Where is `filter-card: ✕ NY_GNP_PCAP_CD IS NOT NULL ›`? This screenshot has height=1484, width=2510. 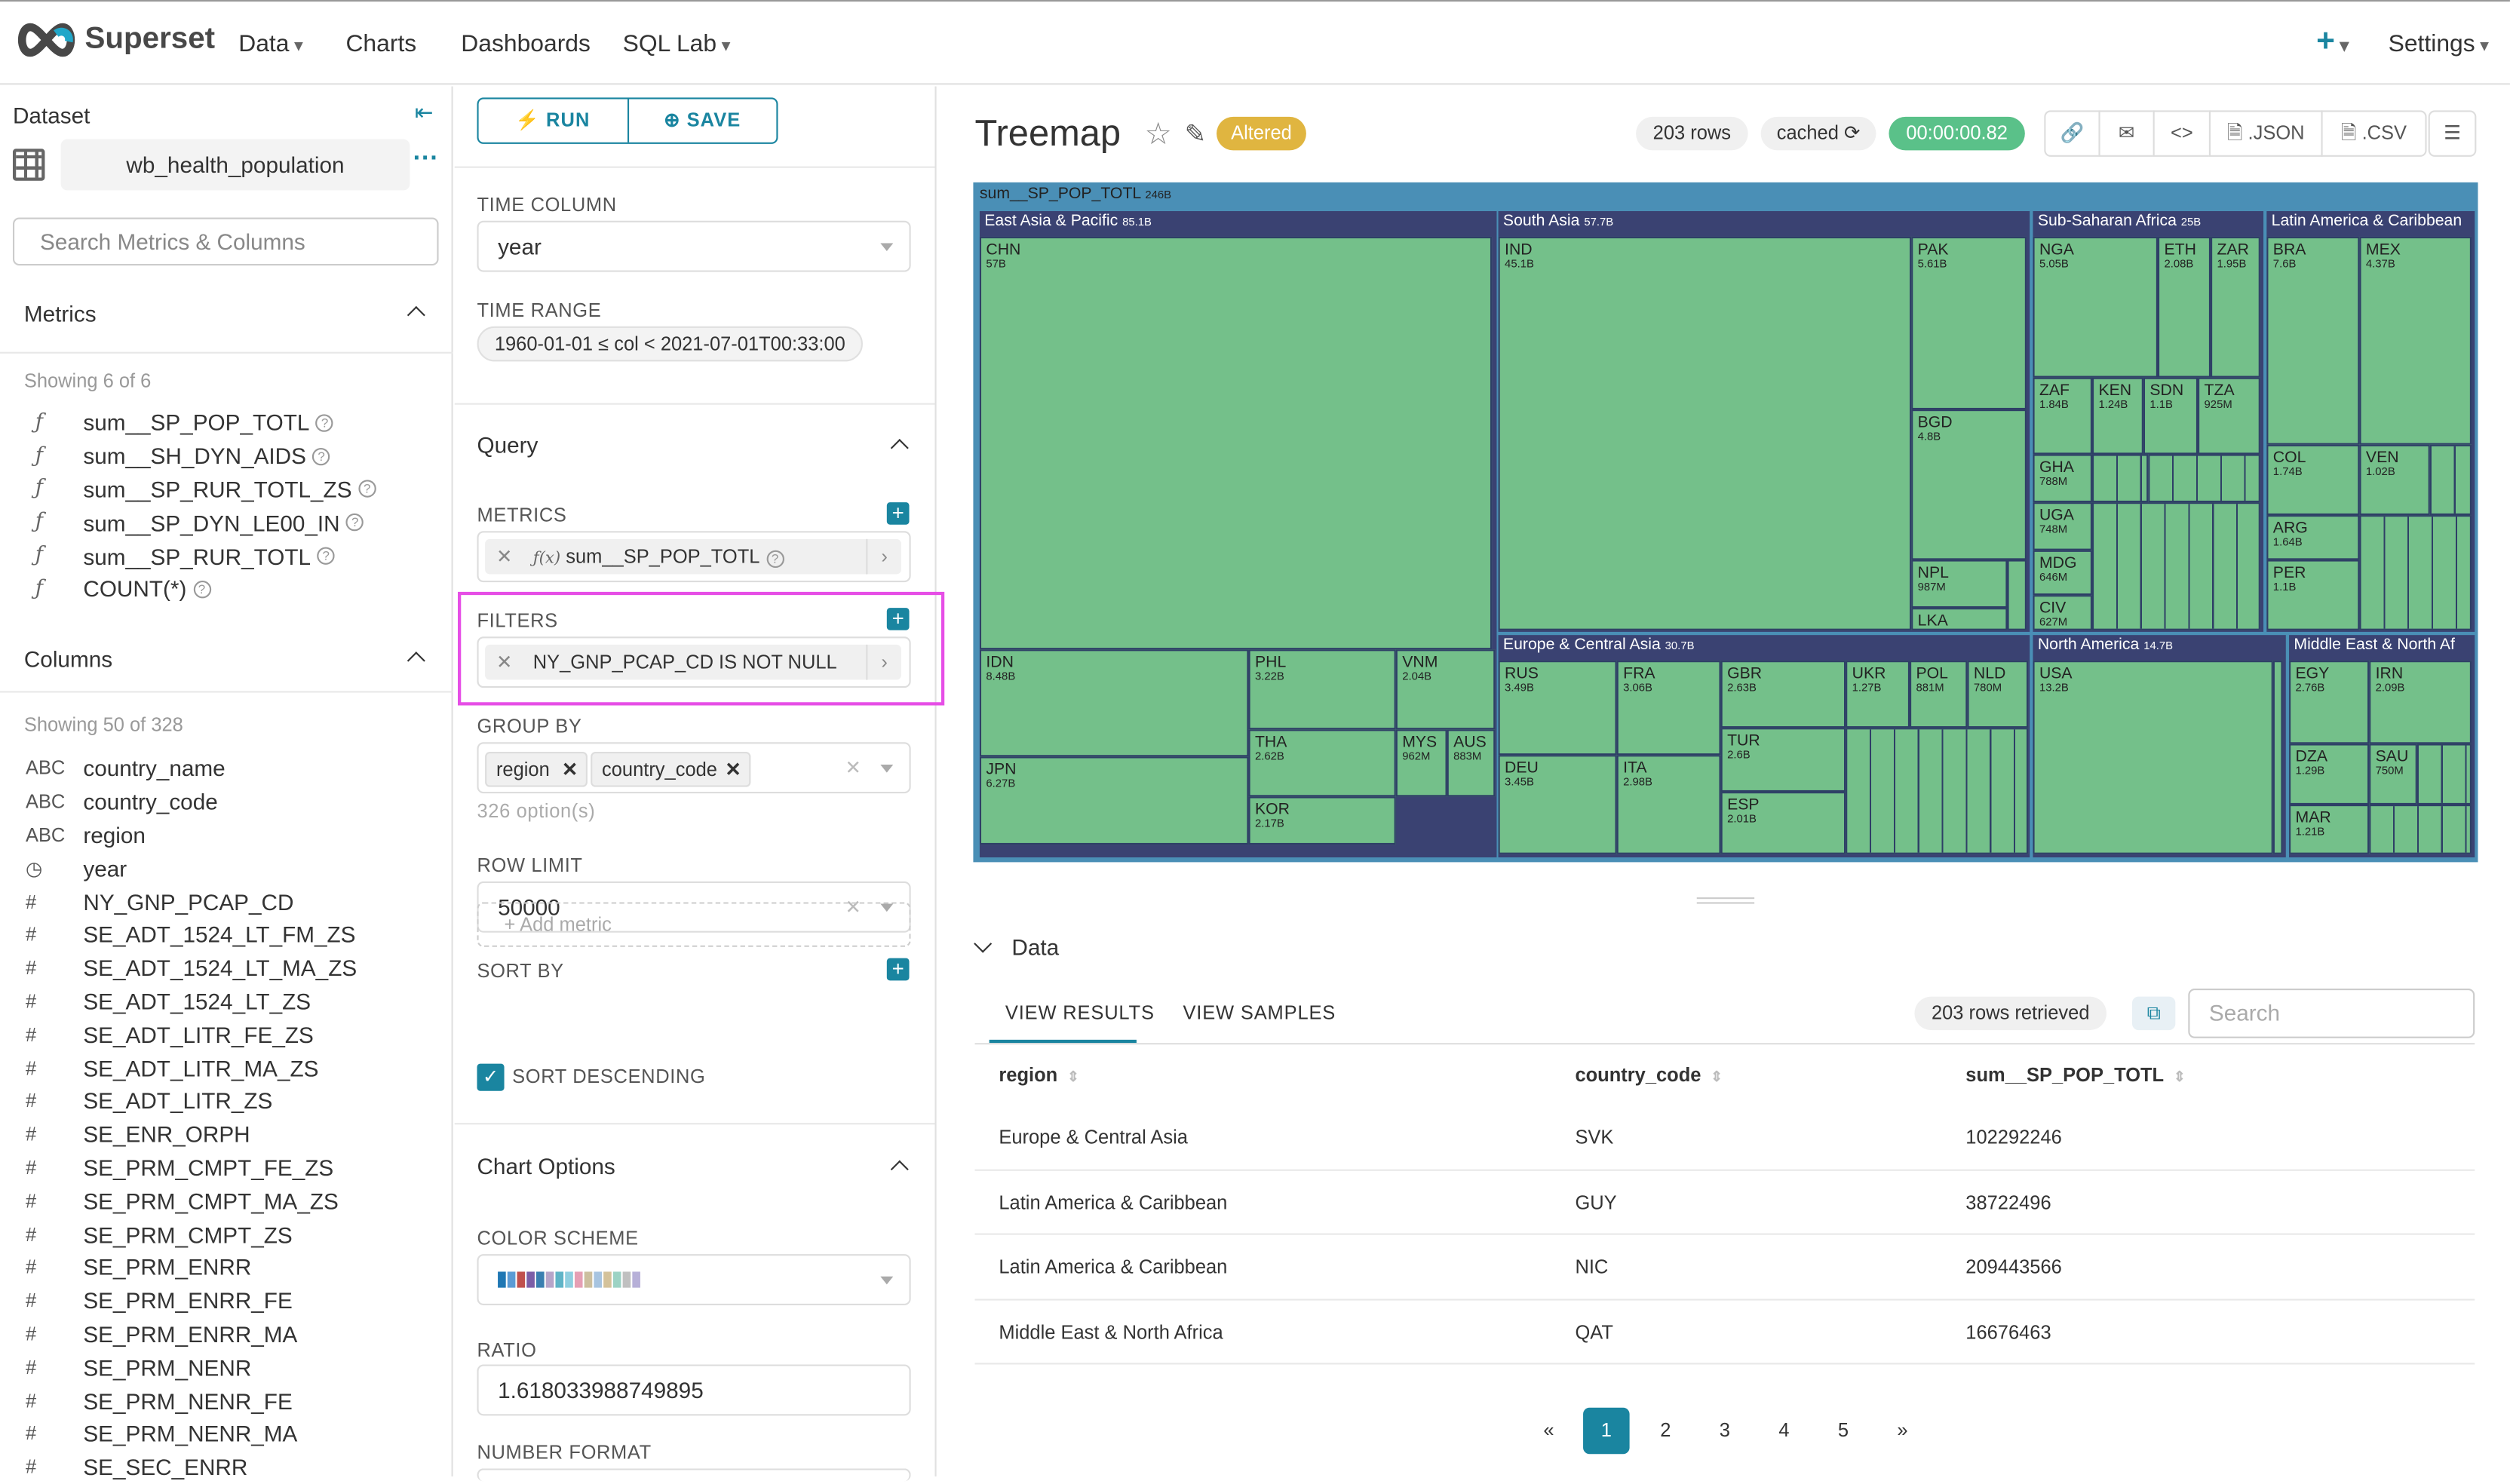 filter-card: ✕ NY_GNP_PCAP_CD IS NOT NULL › is located at coordinates (694, 662).